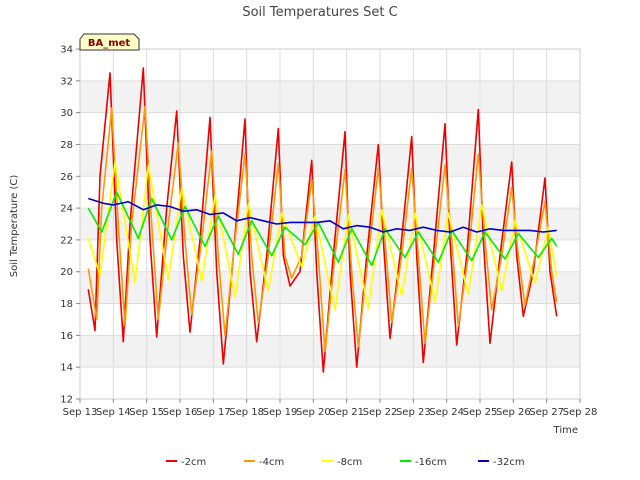 The width and height of the screenshot is (640, 480). I want to click on x-tick-label: Sep 27, so click(546, 412).